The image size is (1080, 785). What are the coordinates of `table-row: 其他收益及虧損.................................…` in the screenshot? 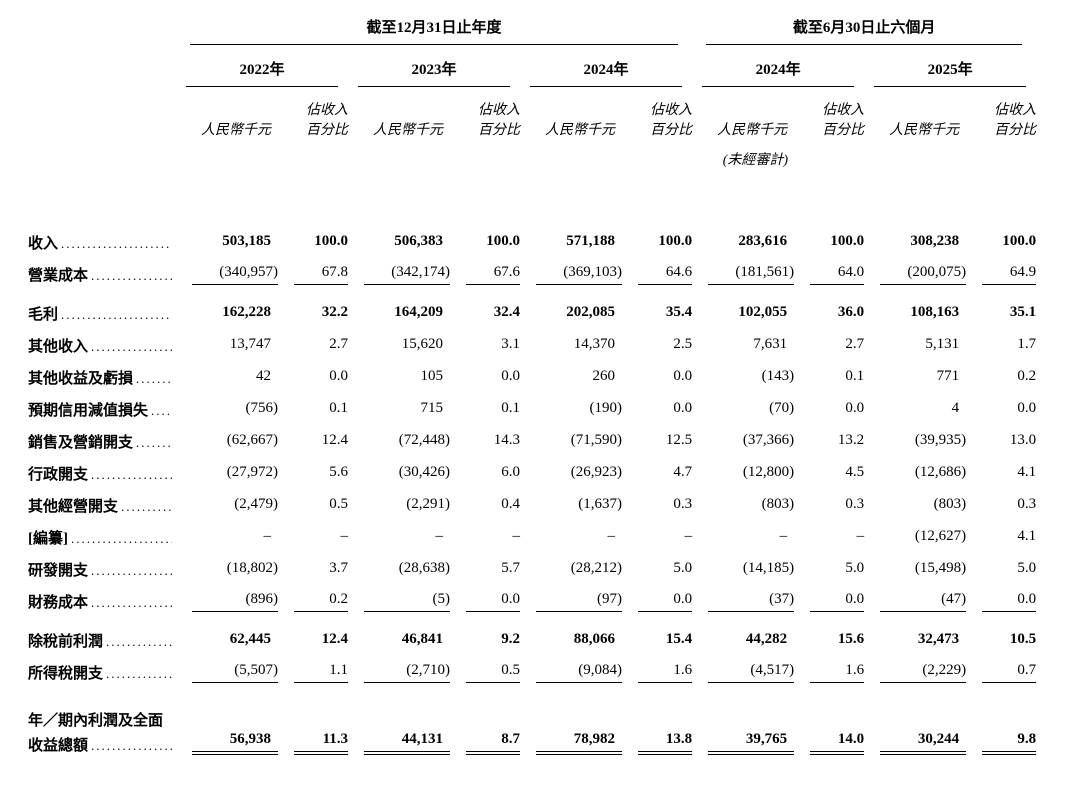 It's located at (532, 372).